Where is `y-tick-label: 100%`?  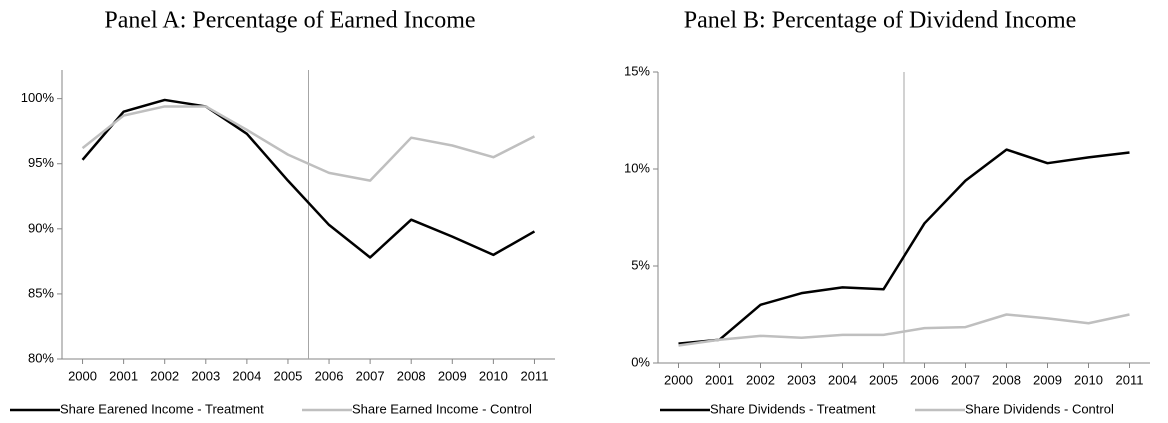
y-tick-label: 100% is located at coordinates (38, 97).